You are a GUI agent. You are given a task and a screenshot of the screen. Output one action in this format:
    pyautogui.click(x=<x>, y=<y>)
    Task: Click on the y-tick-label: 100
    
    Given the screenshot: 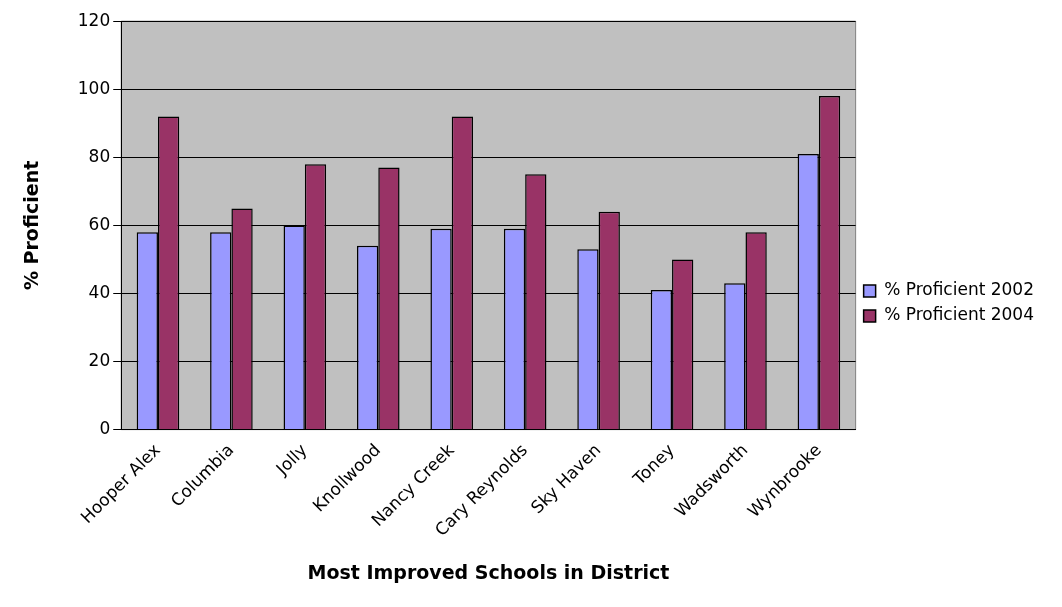 What is the action you would take?
    pyautogui.click(x=94, y=87)
    